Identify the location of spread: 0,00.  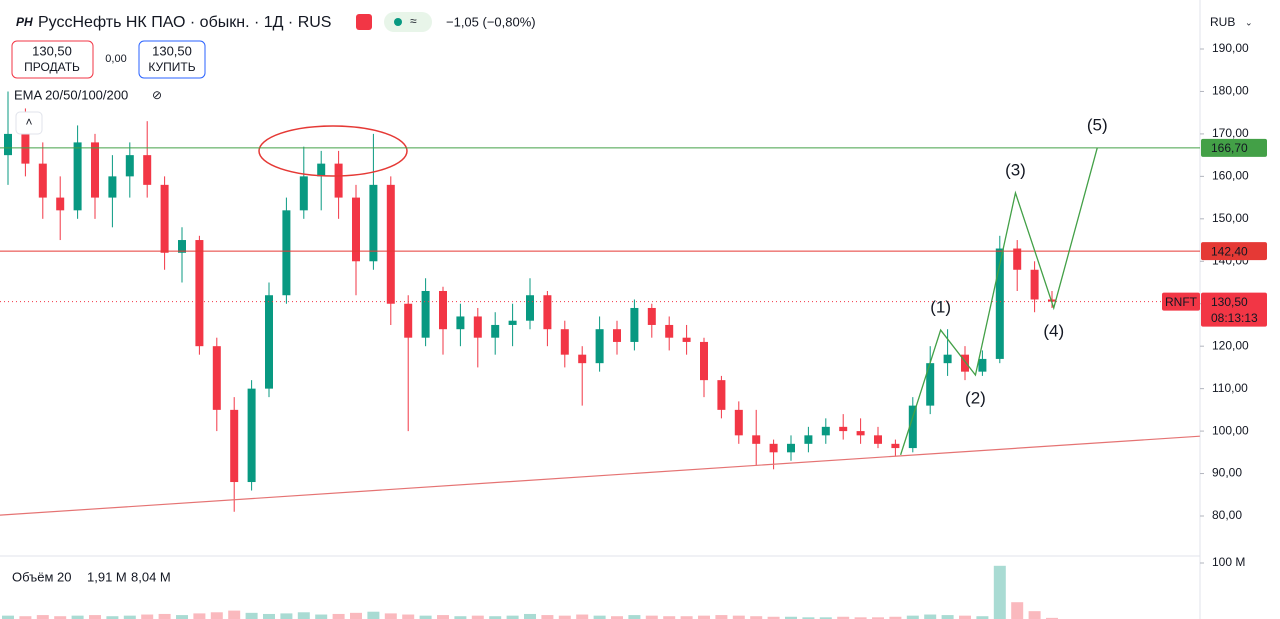
(115, 59).